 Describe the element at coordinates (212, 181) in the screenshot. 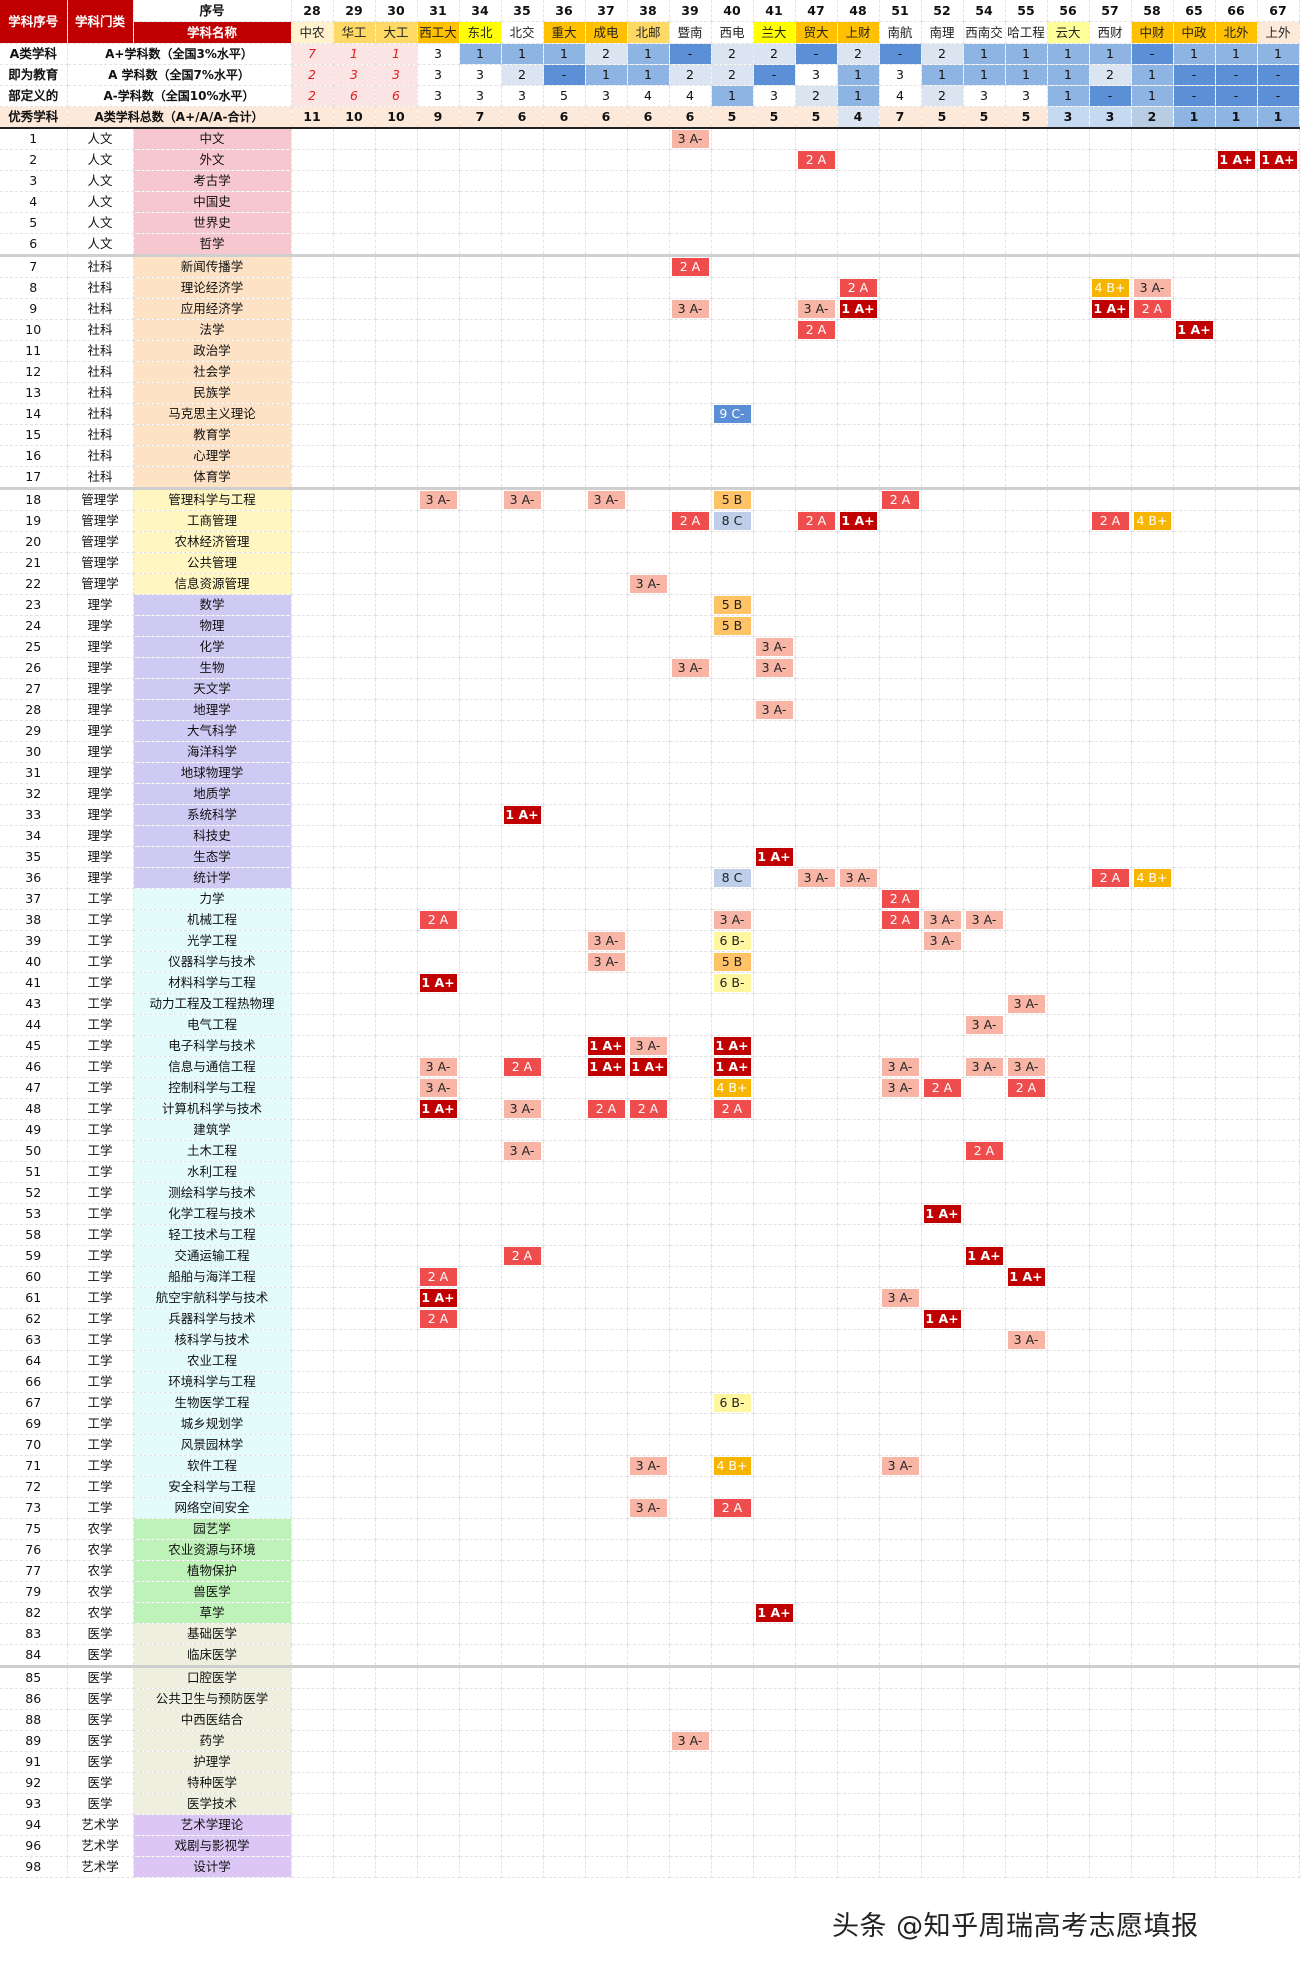

I see `subject-name: 考古学` at that location.